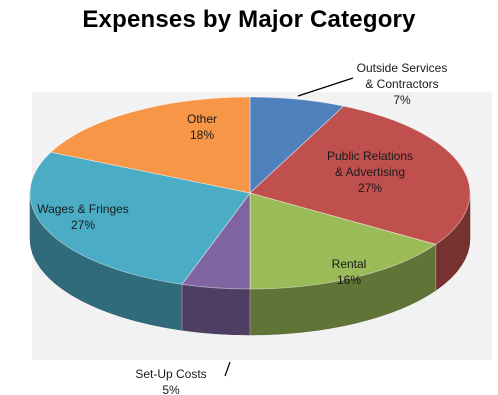 This screenshot has width=498, height=395. I want to click on pie-slice-other, so click(150, 145).